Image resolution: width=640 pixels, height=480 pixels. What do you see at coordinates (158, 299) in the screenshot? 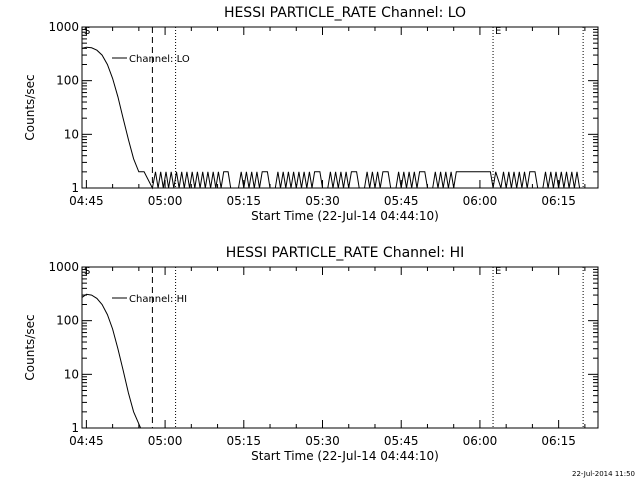
I see `legend-label: Channel: HI` at bounding box center [158, 299].